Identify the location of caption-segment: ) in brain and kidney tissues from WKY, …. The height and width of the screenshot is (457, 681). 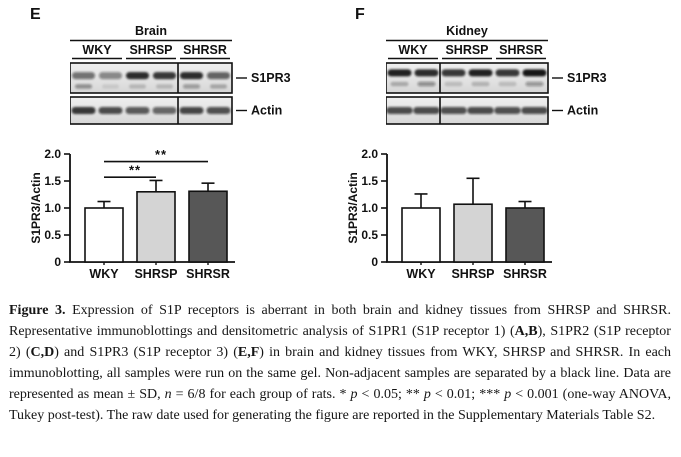
(340, 373).